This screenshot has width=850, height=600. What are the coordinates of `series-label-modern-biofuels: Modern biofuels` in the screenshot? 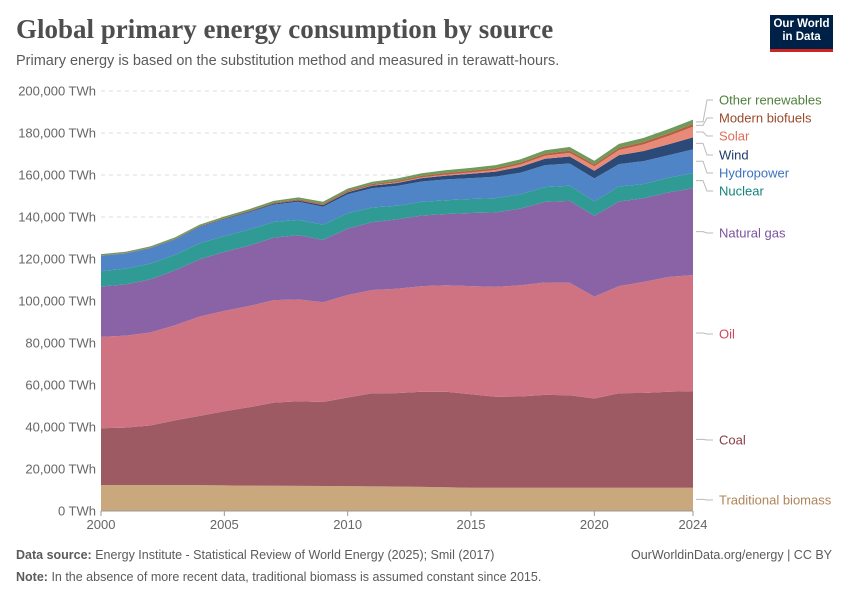 It's located at (765, 118).